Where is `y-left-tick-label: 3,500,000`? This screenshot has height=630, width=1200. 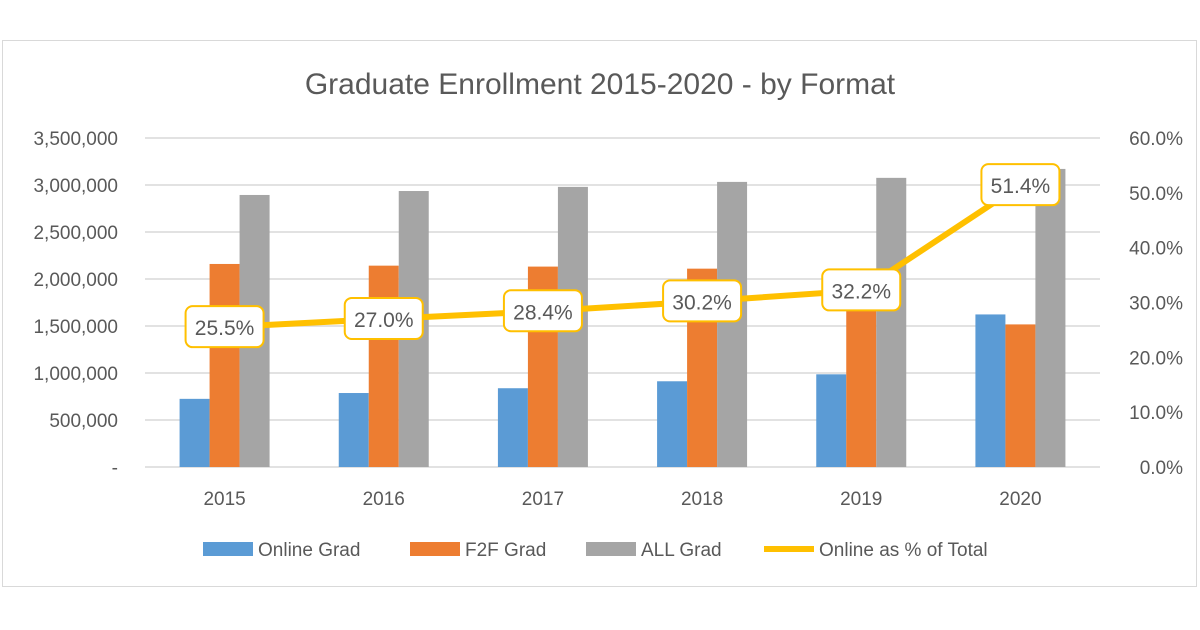
y-left-tick-label: 3,500,000 is located at coordinates (75, 139).